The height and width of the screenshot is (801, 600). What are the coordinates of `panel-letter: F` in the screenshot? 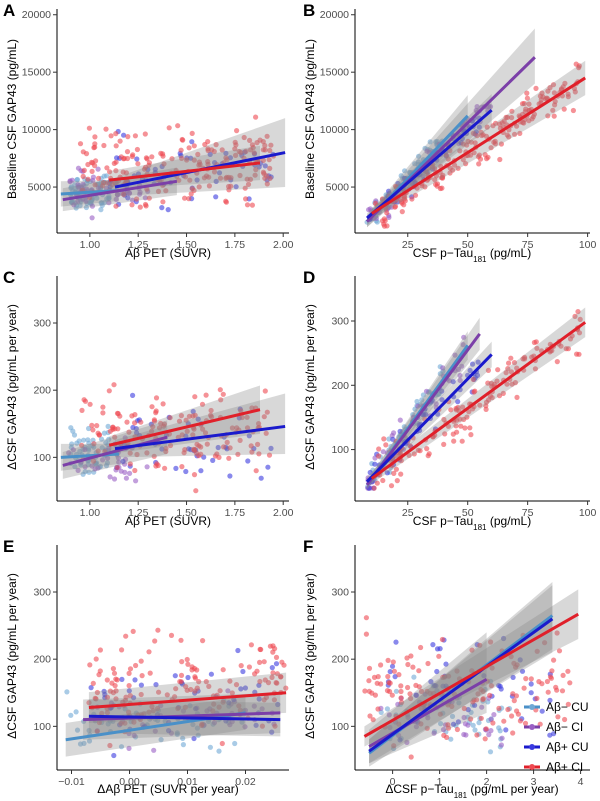 It's located at (308, 546).